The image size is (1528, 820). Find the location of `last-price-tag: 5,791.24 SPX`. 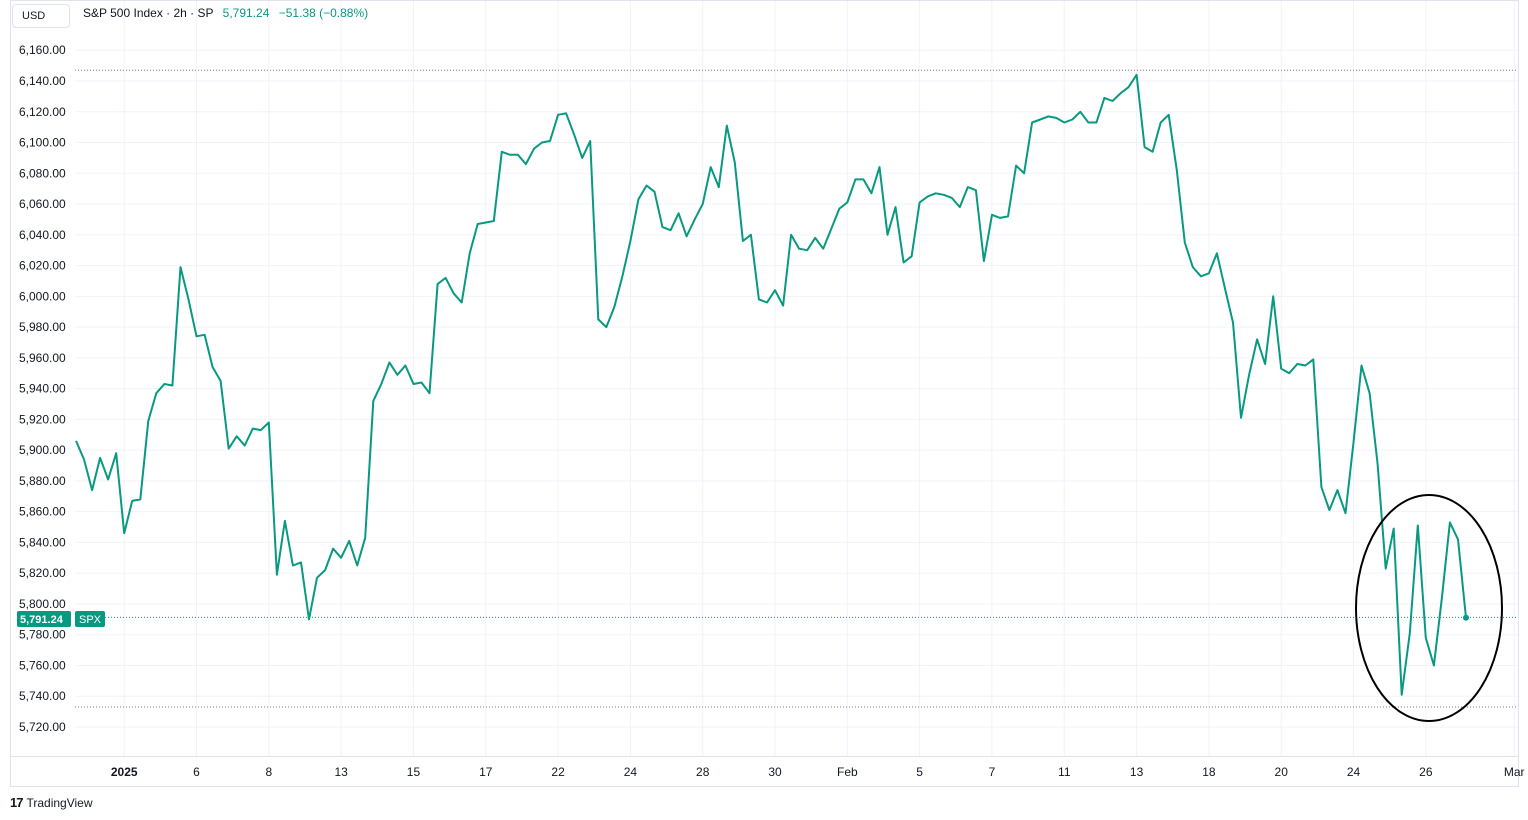

last-price-tag: 5,791.24 SPX is located at coordinates (61, 619).